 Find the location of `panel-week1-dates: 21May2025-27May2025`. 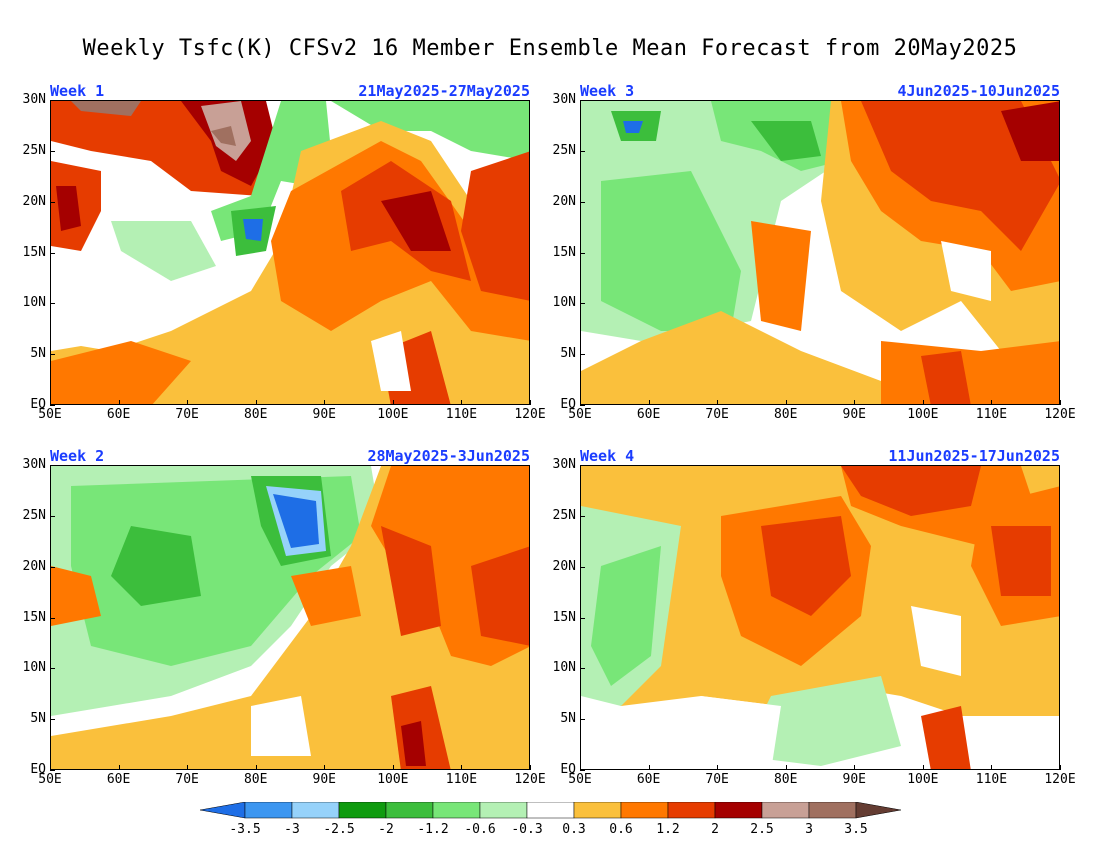

panel-week1-dates: 21May2025-27May2025 is located at coordinates (444, 91).